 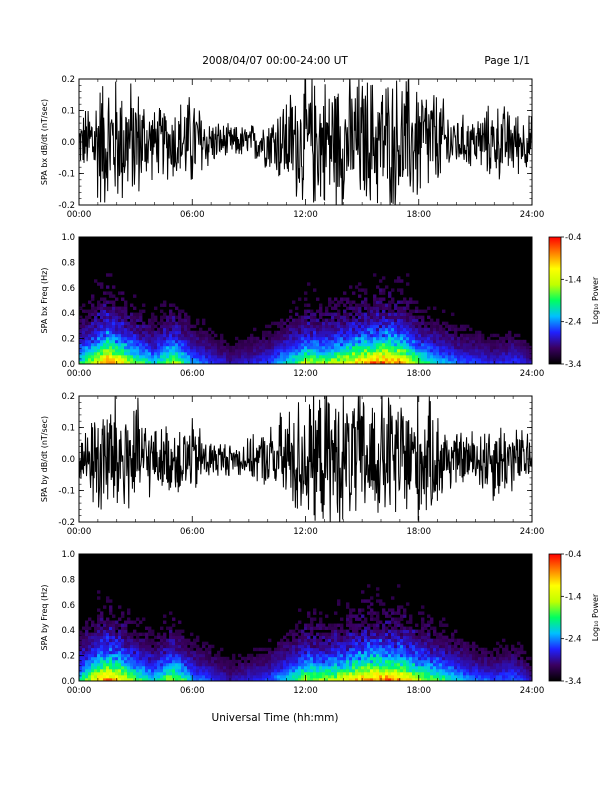 I want to click on x-tick-label: 00:00, so click(x=79, y=374).